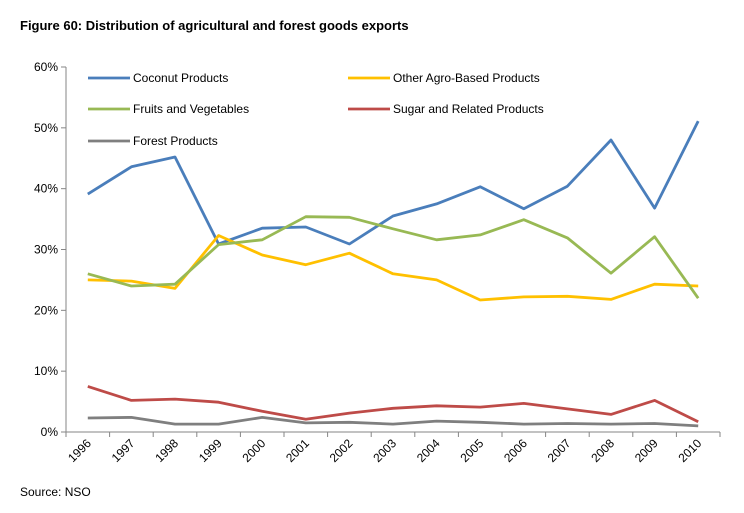 Image resolution: width=744 pixels, height=513 pixels. I want to click on chart-source: Source: NSO, so click(55, 492).